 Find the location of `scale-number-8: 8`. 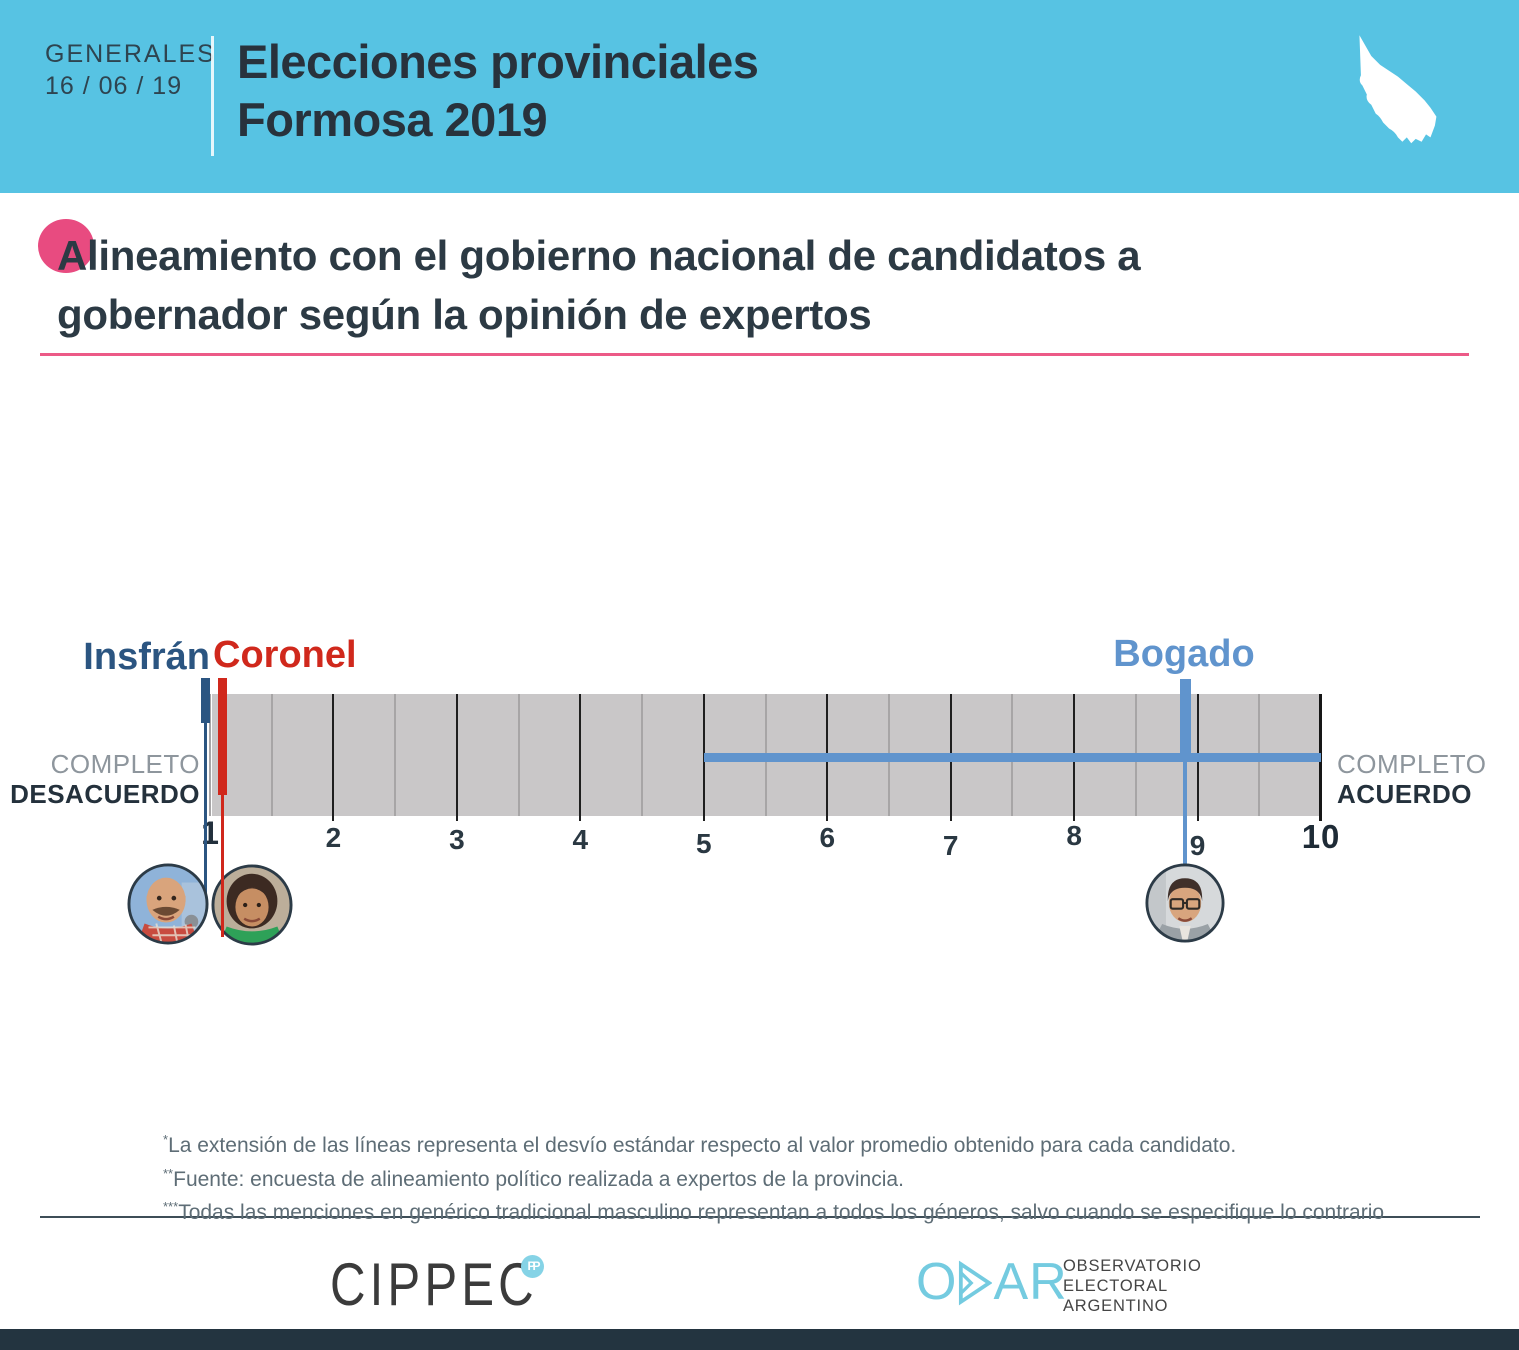

scale-number-8: 8 is located at coordinates (1074, 835).